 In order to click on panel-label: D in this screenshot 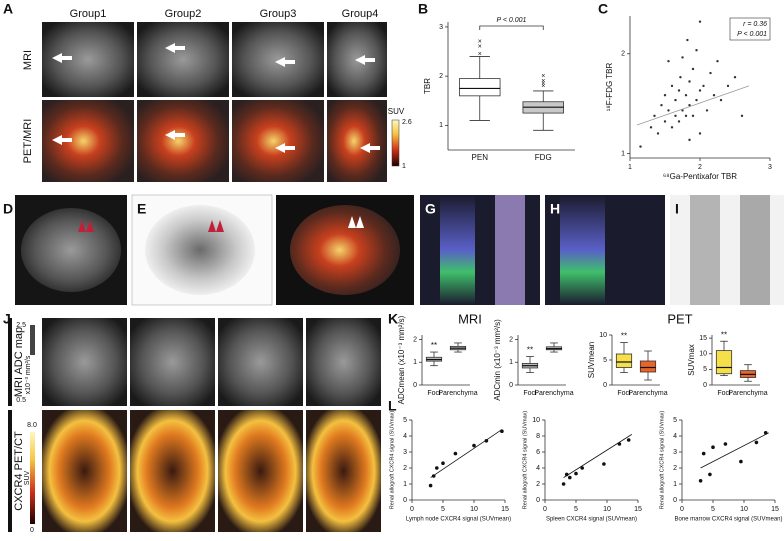, I will do `click(8, 209)`.